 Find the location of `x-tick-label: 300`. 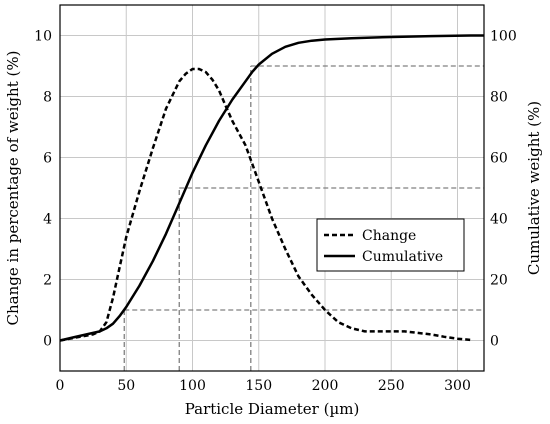

x-tick-label: 300 is located at coordinates (457, 386).